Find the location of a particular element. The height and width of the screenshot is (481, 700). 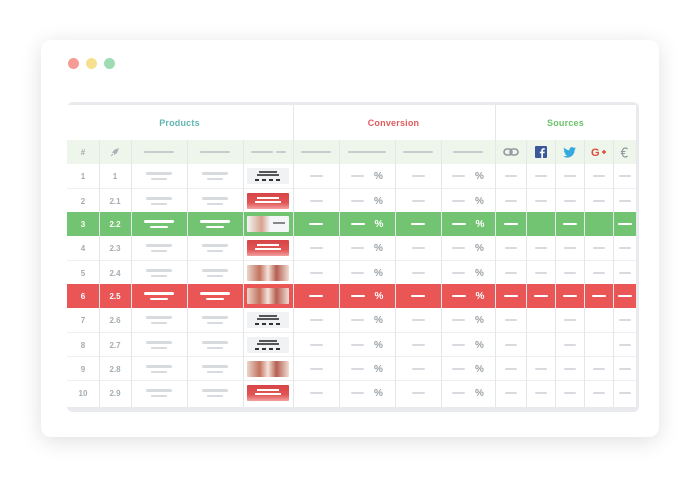

table-row: 6 2.5%% is located at coordinates (351, 296).